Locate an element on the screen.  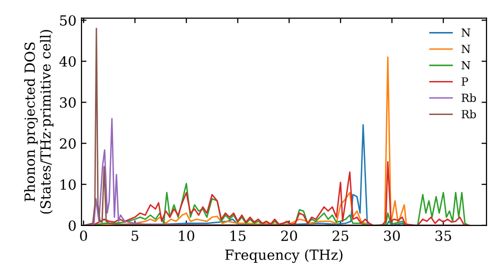
y-axis-title: Phonon projected DOS (States/THz·primitive cell) is located at coordinates (39, 122).